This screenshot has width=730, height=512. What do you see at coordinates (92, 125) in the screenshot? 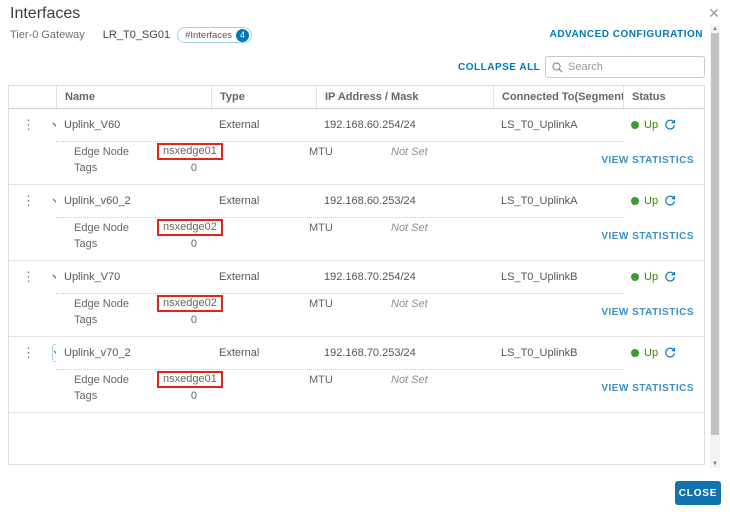
I see `interface-name: Uplink_V60` at bounding box center [92, 125].